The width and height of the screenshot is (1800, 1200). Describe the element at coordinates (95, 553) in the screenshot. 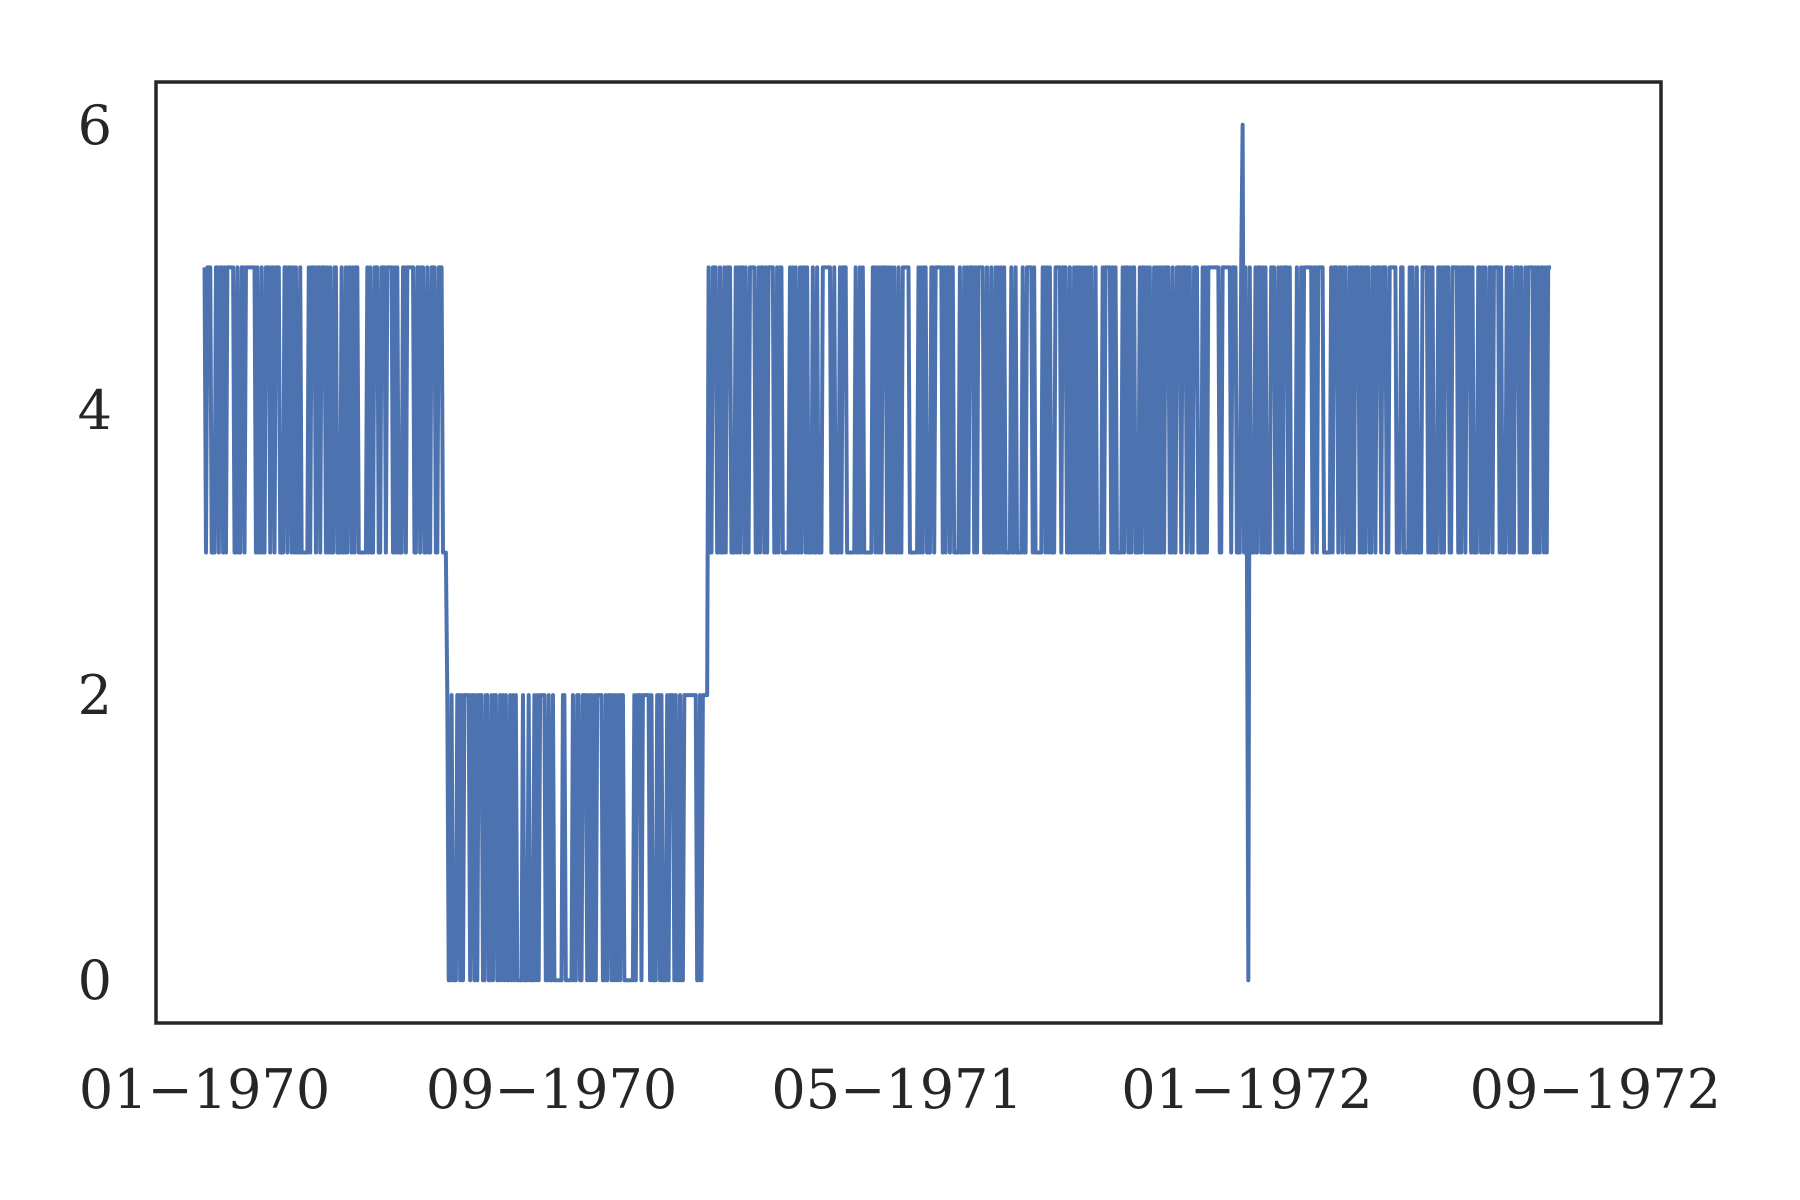

I see `y-axis-ticks: 0 2 4 6` at that location.